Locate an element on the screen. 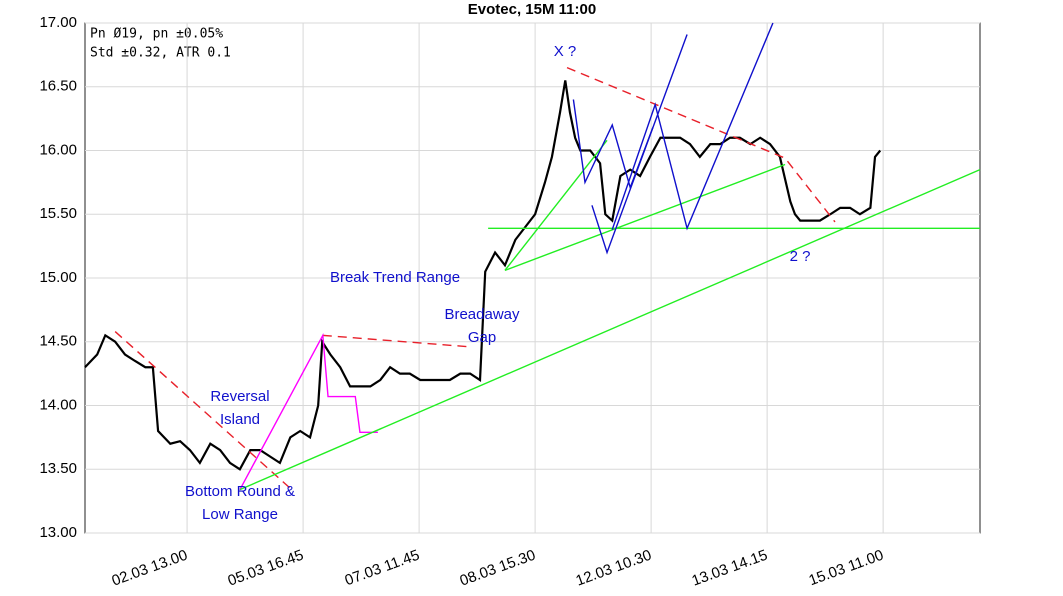 The height and width of the screenshot is (596, 1063). y-tick-label: 16.00 is located at coordinates (58, 149).